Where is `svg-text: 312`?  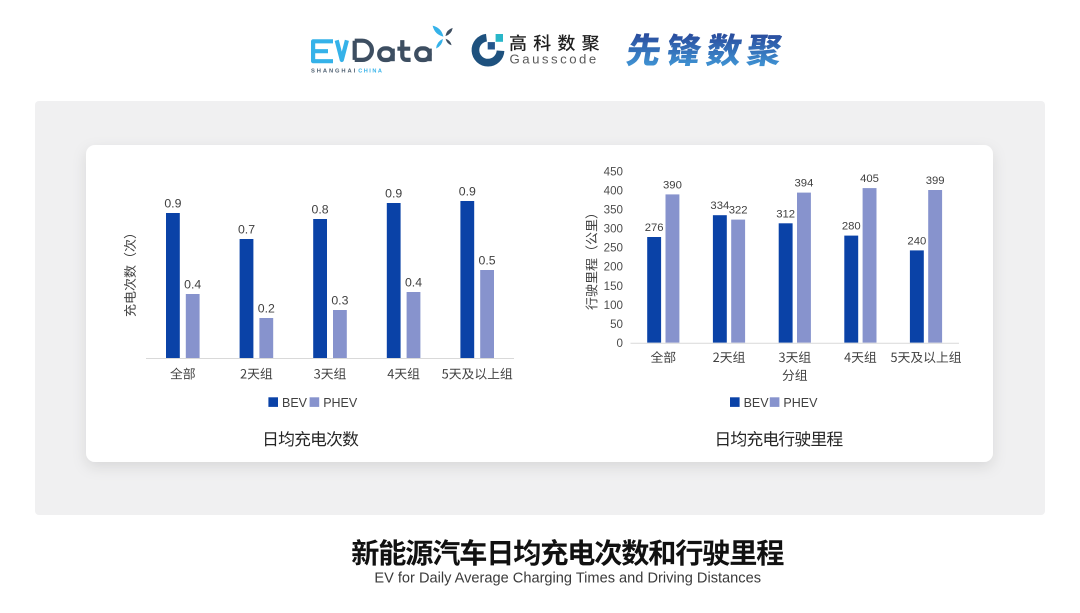
svg-text: 312 is located at coordinates (785, 214).